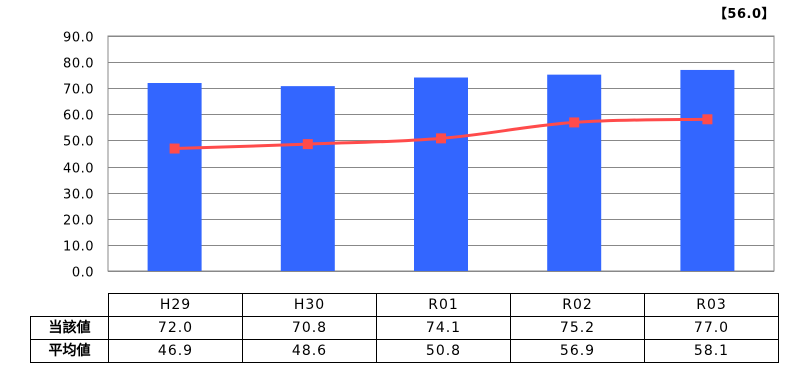 The height and width of the screenshot is (387, 789). I want to click on series-1-label: 当該値, so click(69, 328).